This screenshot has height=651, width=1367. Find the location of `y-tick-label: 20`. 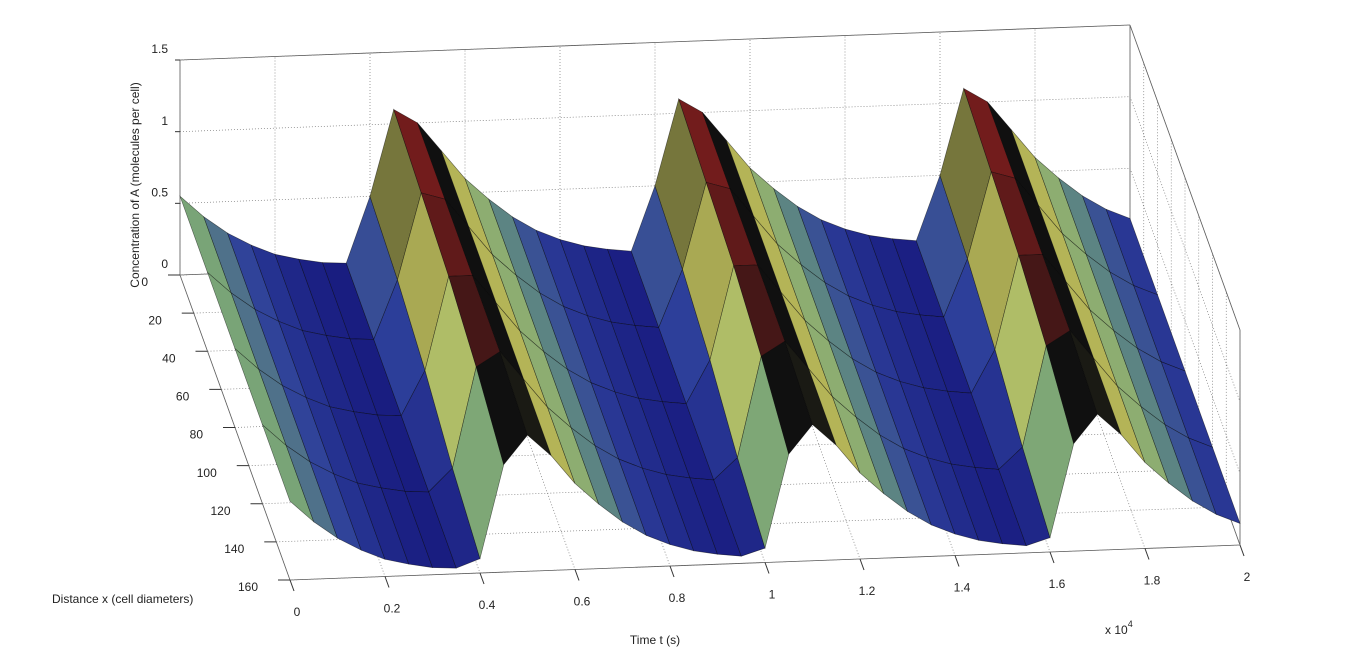

y-tick-label: 20 is located at coordinates (155, 320).